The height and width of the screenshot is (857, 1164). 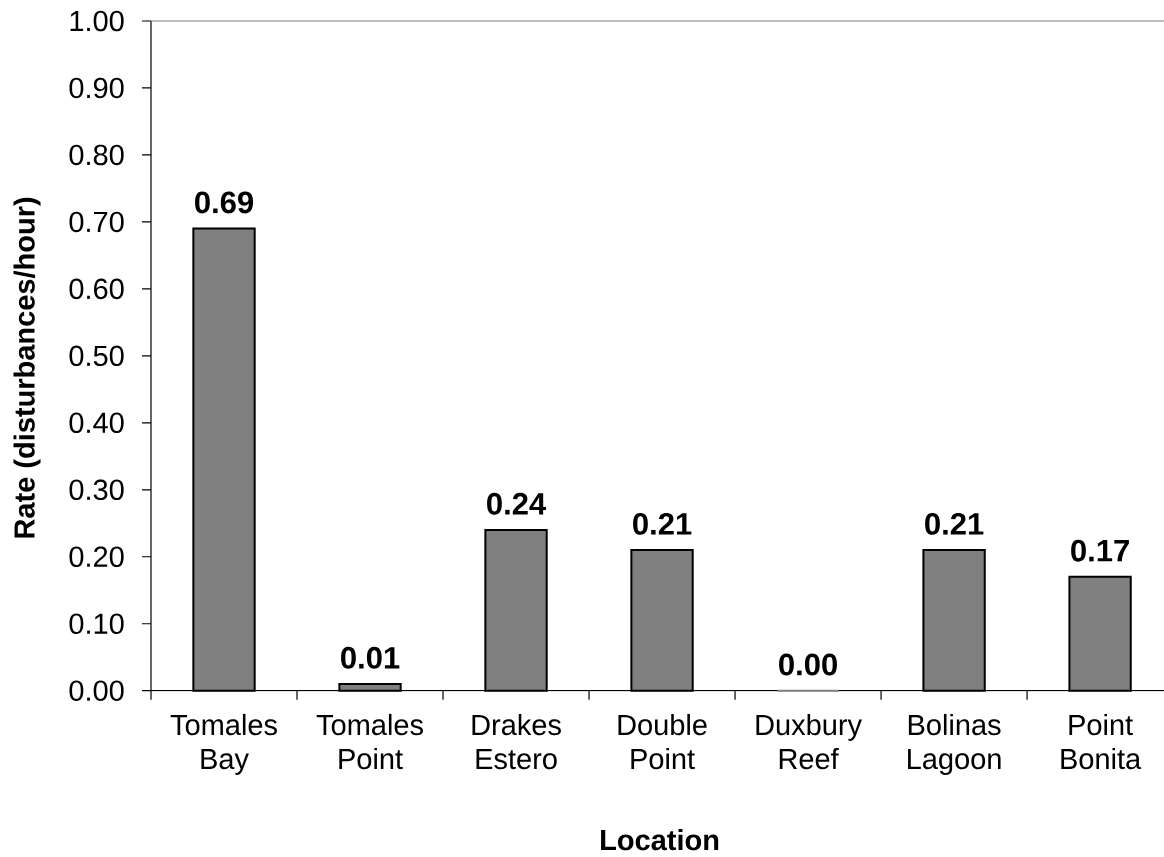 What do you see at coordinates (96, 222) in the screenshot?
I see `y-tick-label: 0.70` at bounding box center [96, 222].